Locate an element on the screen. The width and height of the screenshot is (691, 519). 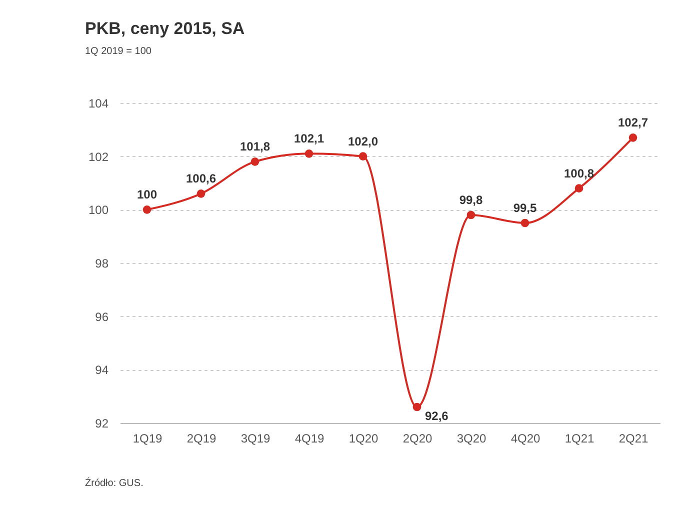
data-label: 99,5 is located at coordinates (525, 208).